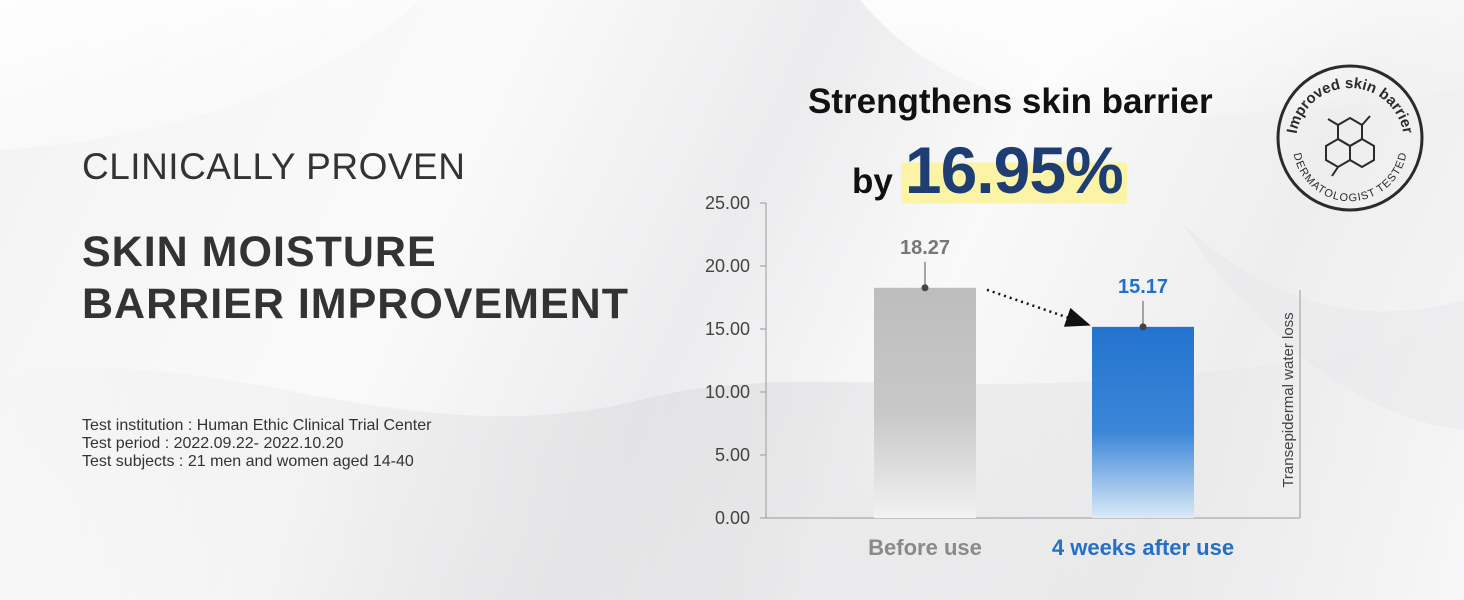 The image size is (1464, 600). Describe the element at coordinates (1010, 101) in the screenshot. I see `headline: Strengthens skin barrier` at that location.